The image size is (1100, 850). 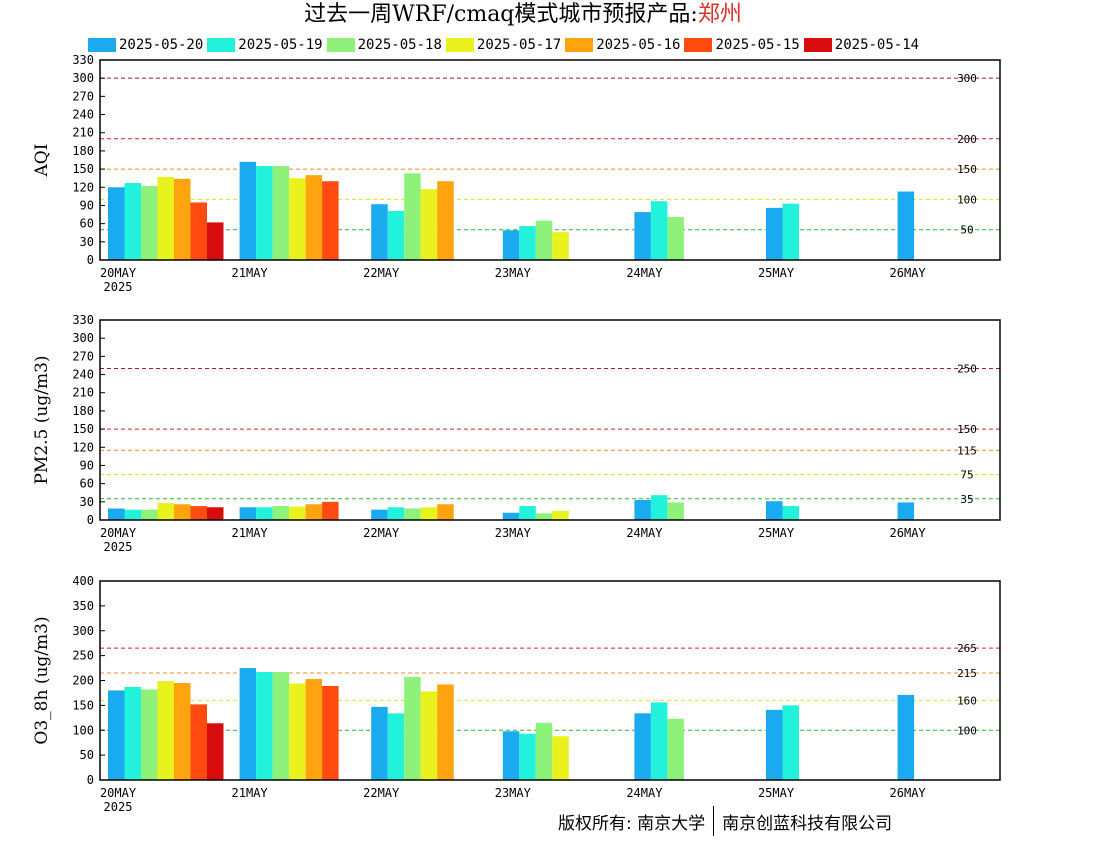 What do you see at coordinates (632, 823) in the screenshot?
I see `copyright-left: 版权所有: 南京大学` at bounding box center [632, 823].